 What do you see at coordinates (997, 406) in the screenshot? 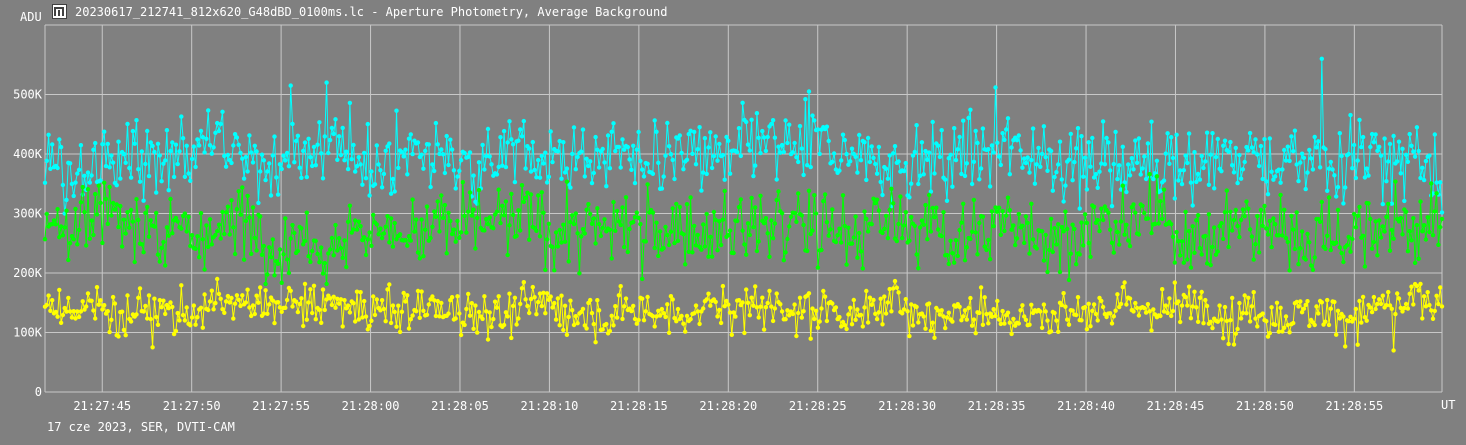
I see `x-tick-label: 21:28:35` at bounding box center [997, 406].